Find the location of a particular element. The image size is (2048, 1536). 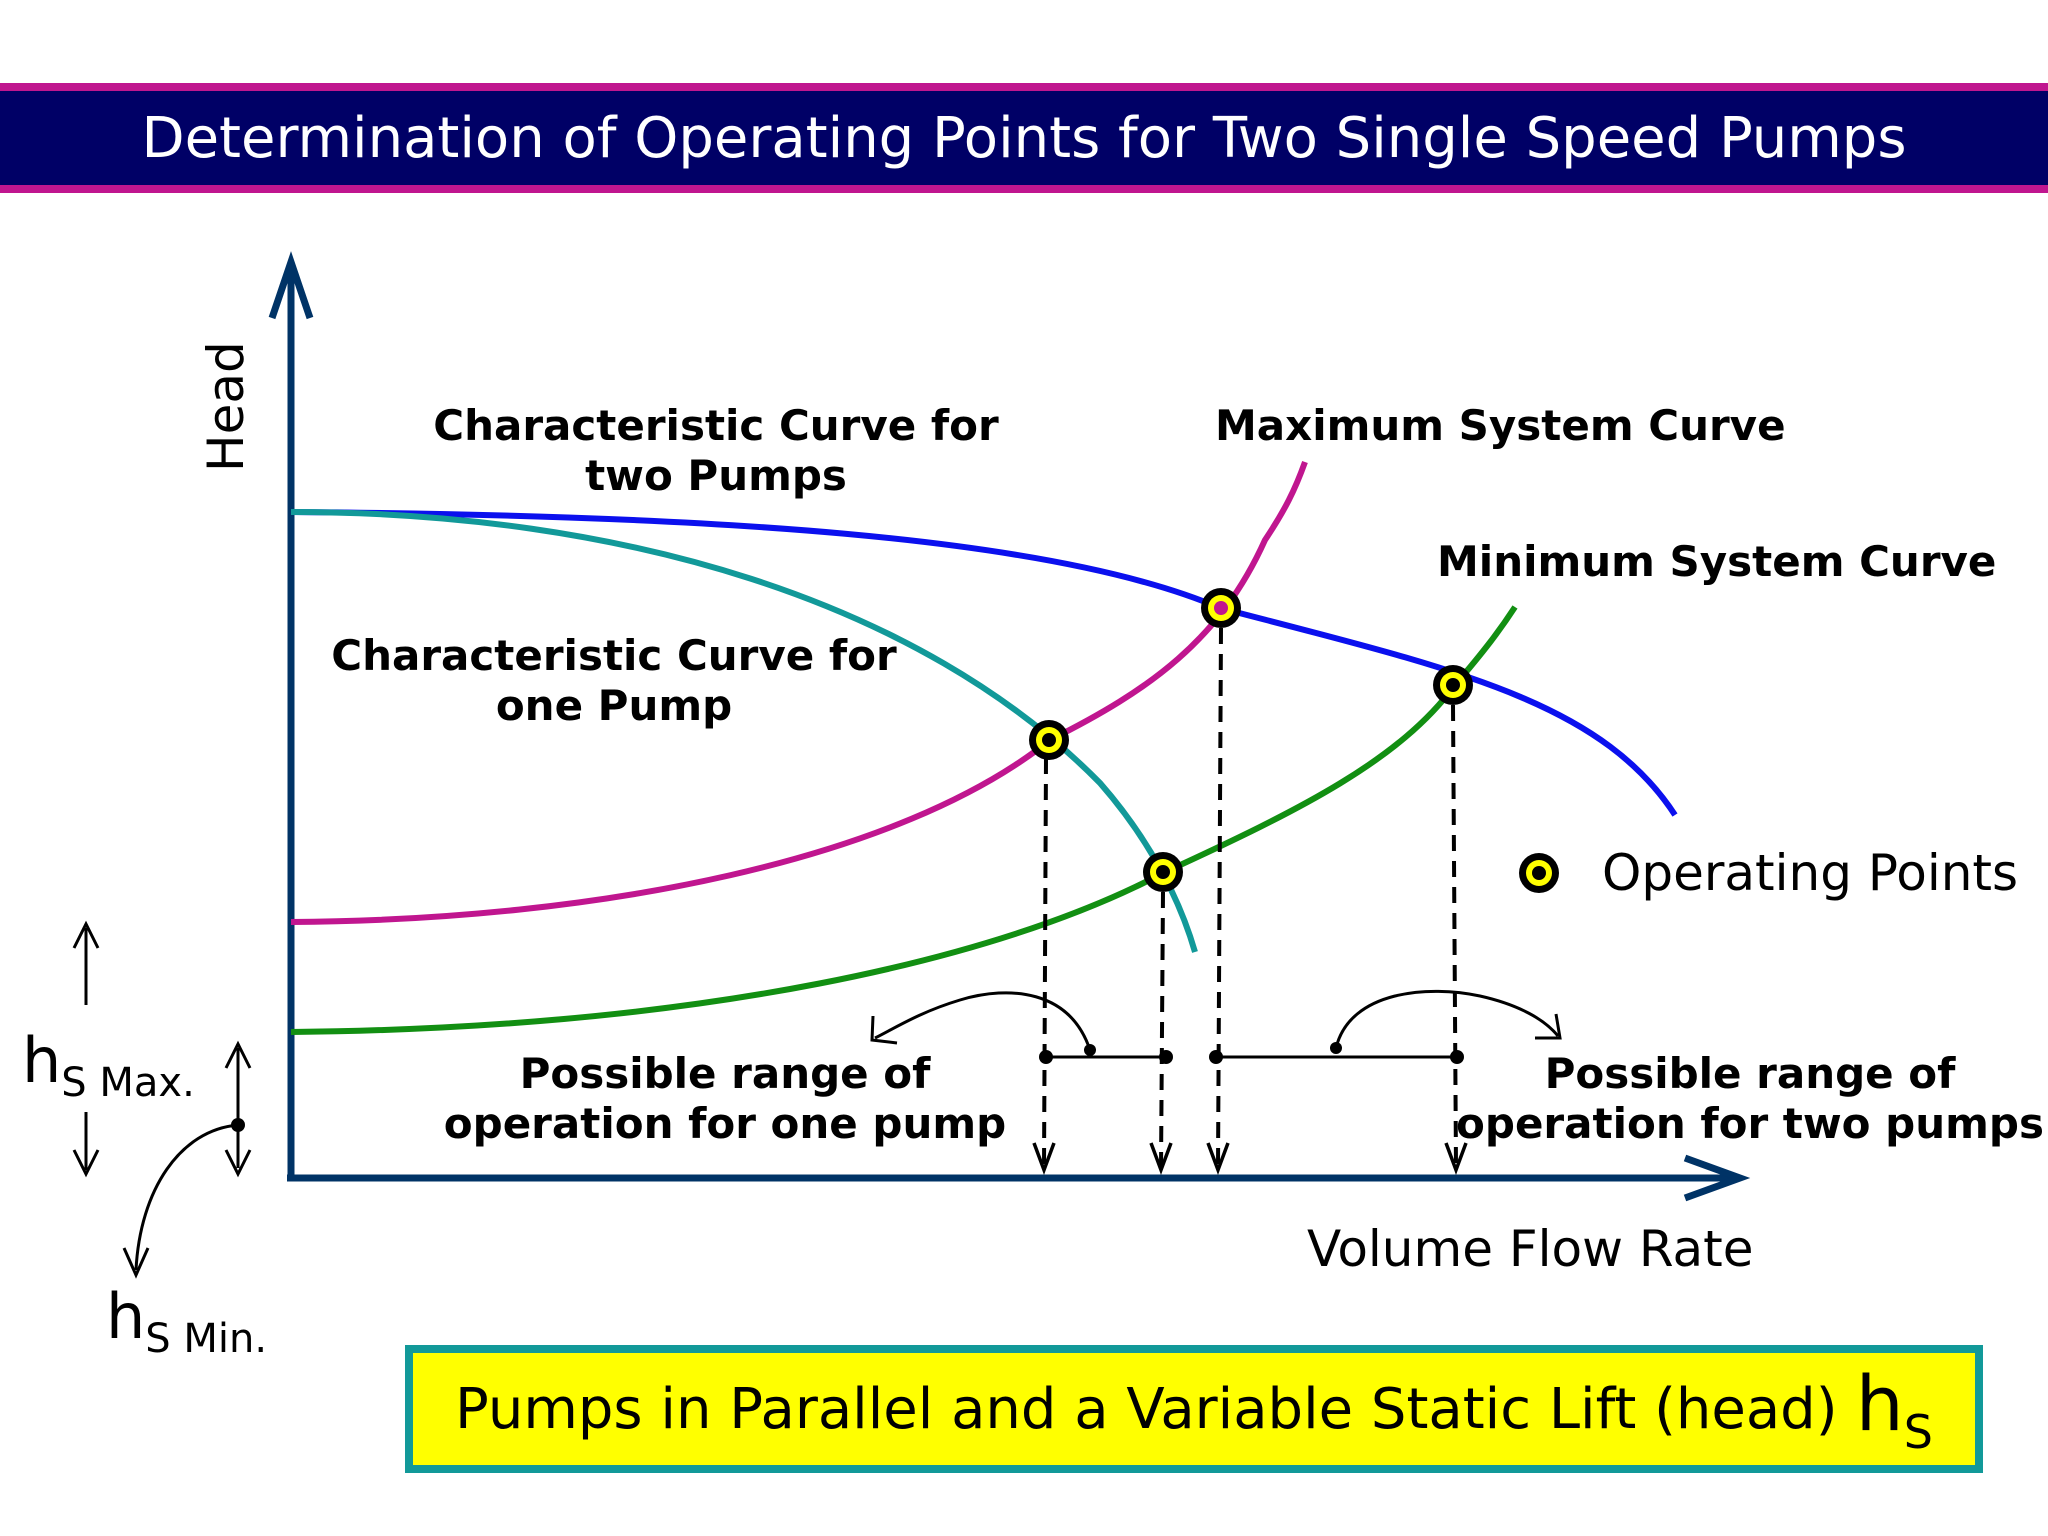

one-pump-curve-label-line2: one Pump is located at coordinates (614, 705).